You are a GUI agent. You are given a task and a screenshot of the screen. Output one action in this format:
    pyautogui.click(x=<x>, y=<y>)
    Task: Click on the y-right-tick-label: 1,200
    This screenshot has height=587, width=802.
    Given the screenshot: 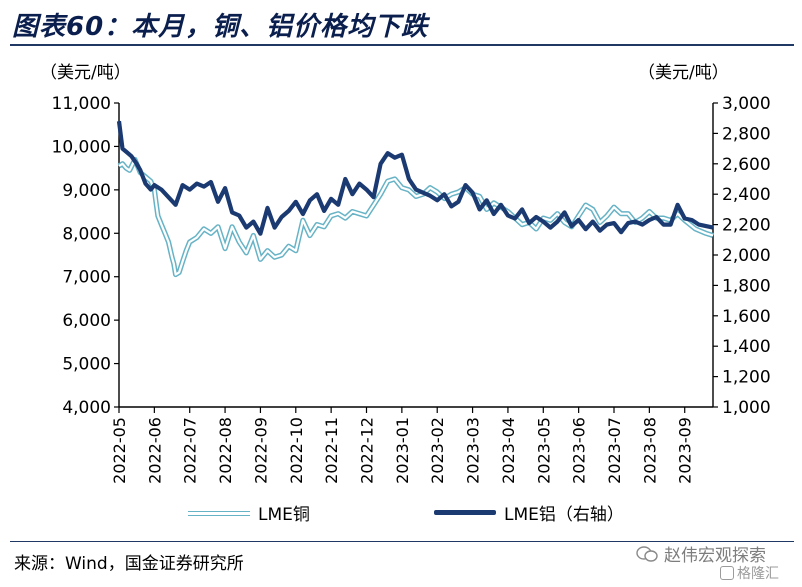 What is the action you would take?
    pyautogui.click(x=746, y=378)
    